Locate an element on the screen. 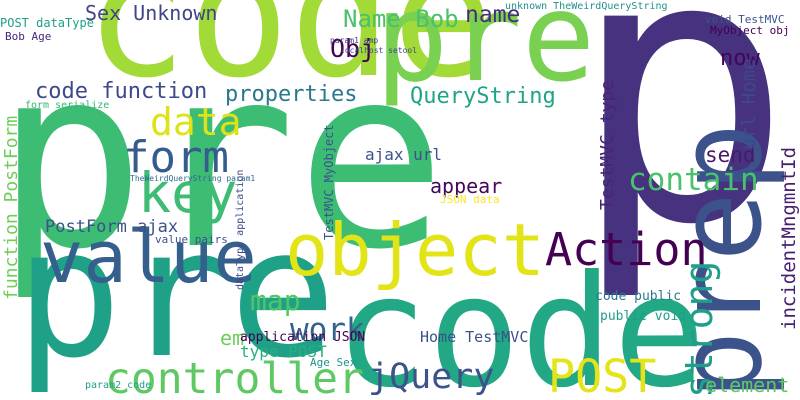 Image resolution: width=800 pixels, height=400 pixels. word: prep is located at coordinates (721, 261).